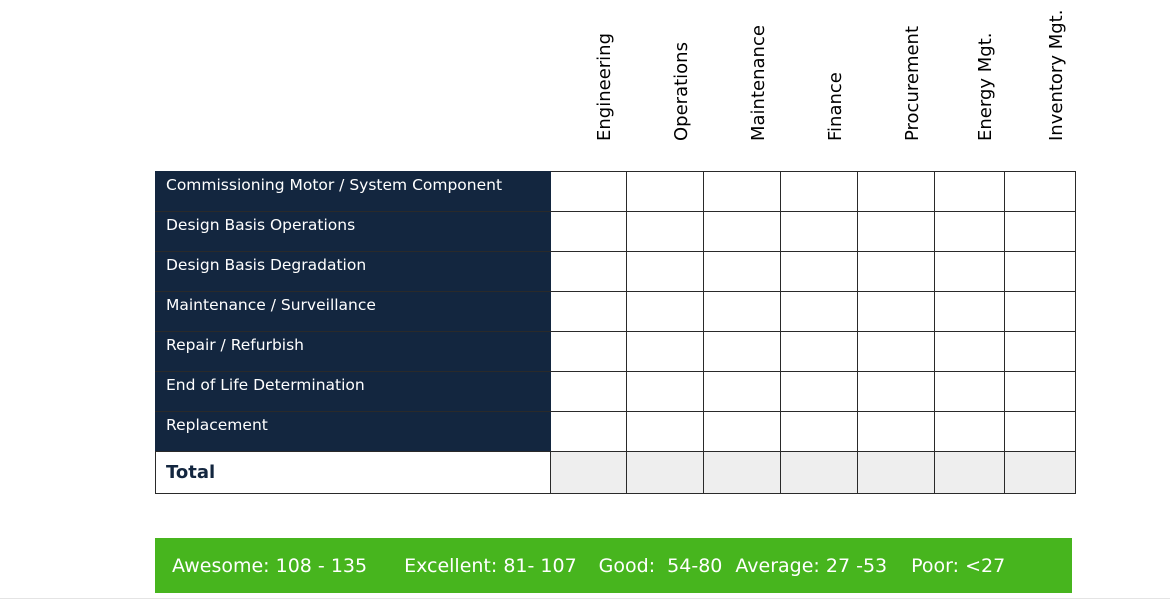 The height and width of the screenshot is (600, 1170). I want to click on column-header-label: Finance, so click(835, 106).